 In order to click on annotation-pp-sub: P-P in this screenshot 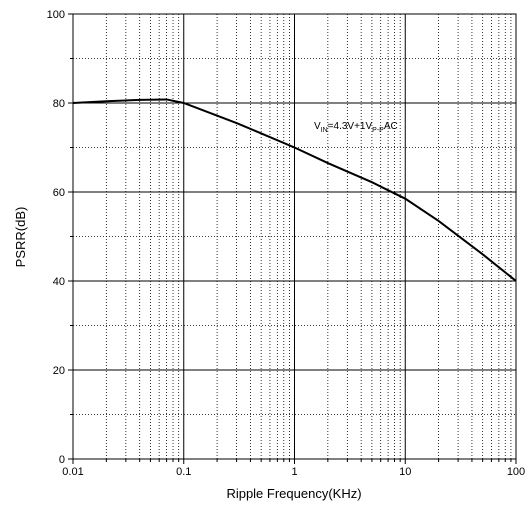, I will do `click(378, 130)`.